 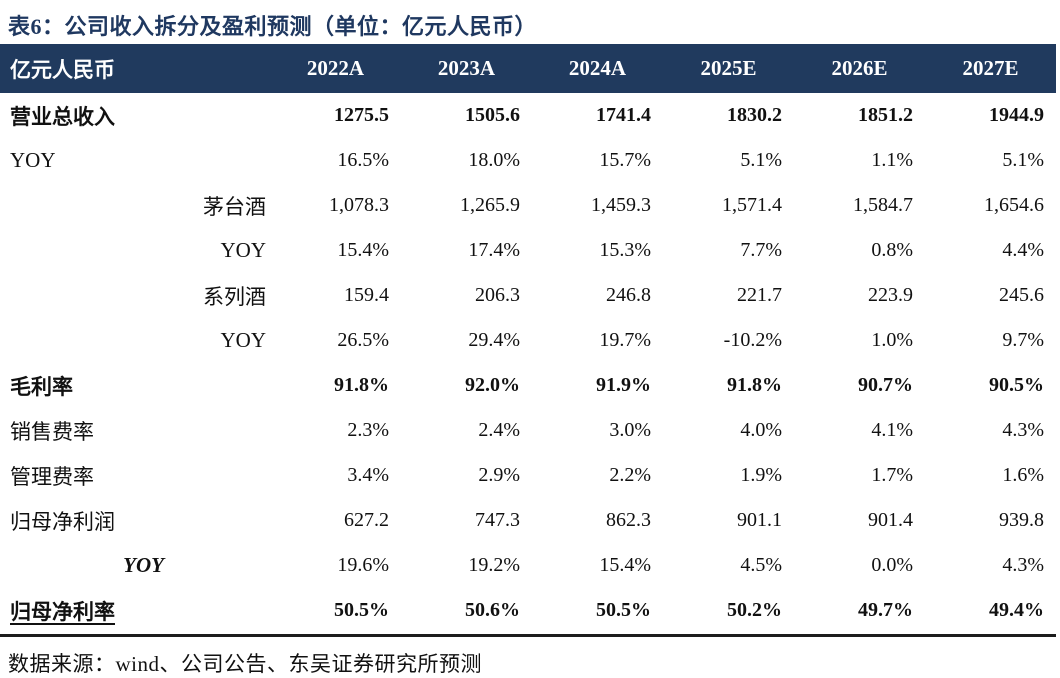 What do you see at coordinates (366, 295) in the screenshot?
I see `cell-value: 159.4` at bounding box center [366, 295].